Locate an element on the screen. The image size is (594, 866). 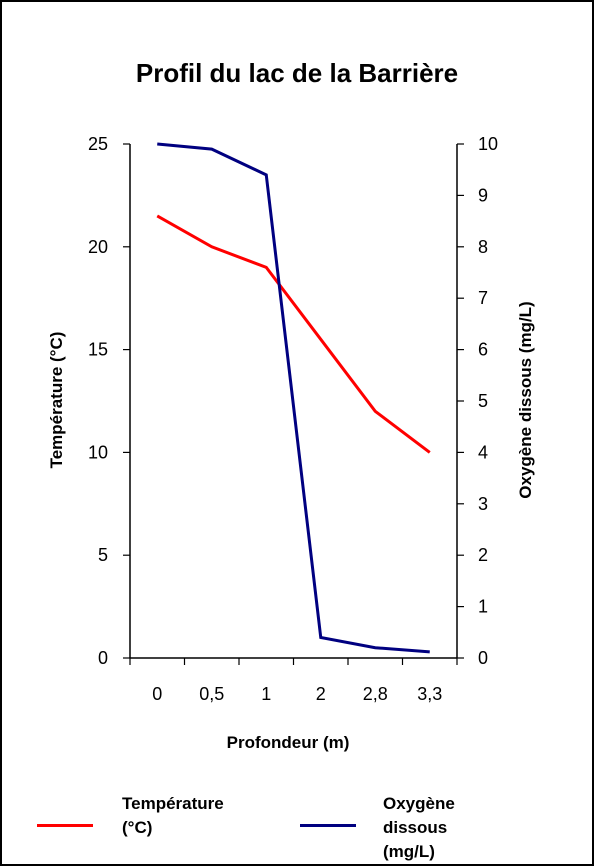
y-left-tick-label: 15 is located at coordinates (98, 350).